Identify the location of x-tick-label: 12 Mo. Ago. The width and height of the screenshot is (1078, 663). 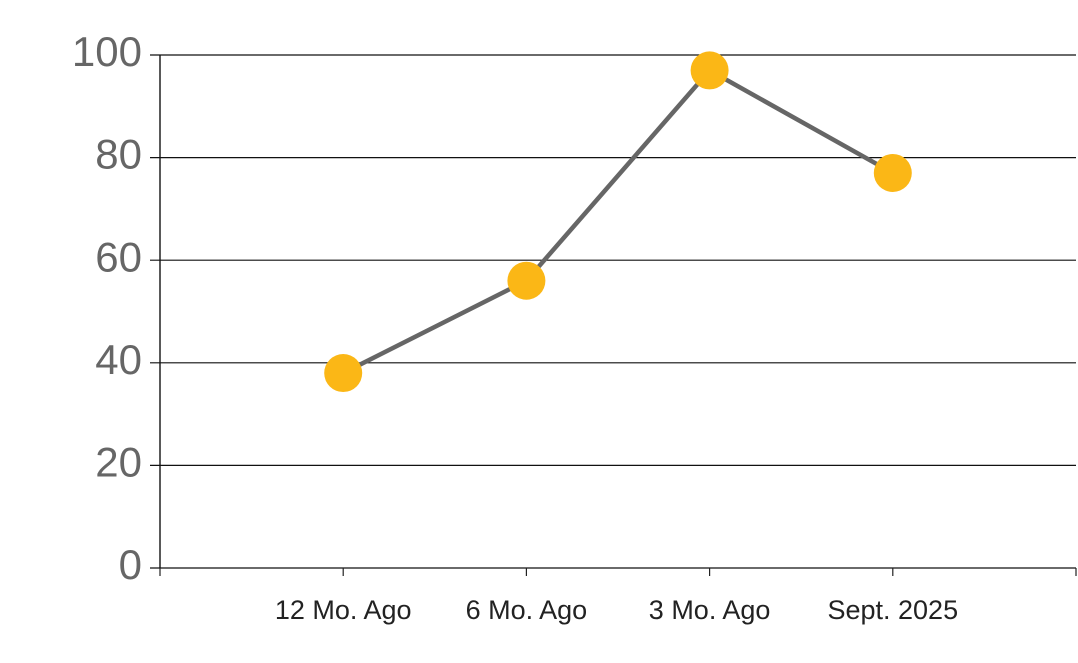
(343, 610).